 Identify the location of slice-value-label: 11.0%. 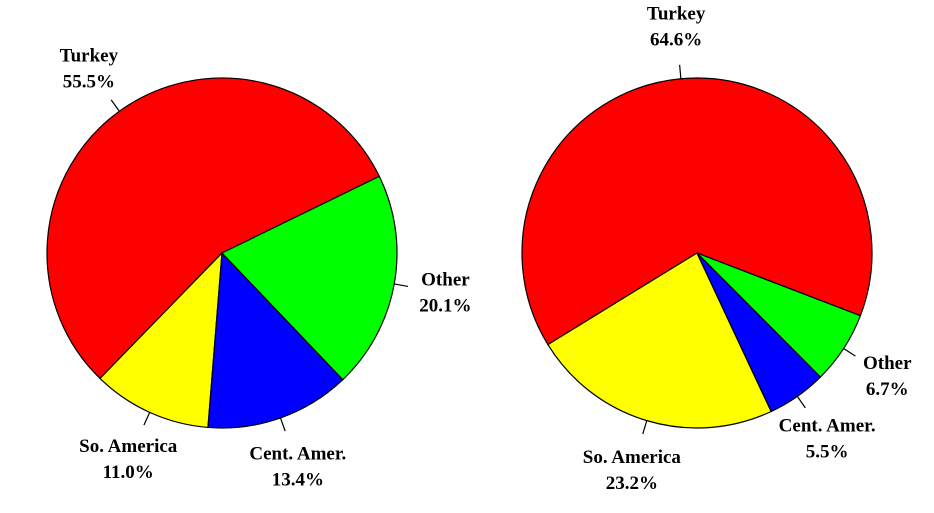
(128, 472).